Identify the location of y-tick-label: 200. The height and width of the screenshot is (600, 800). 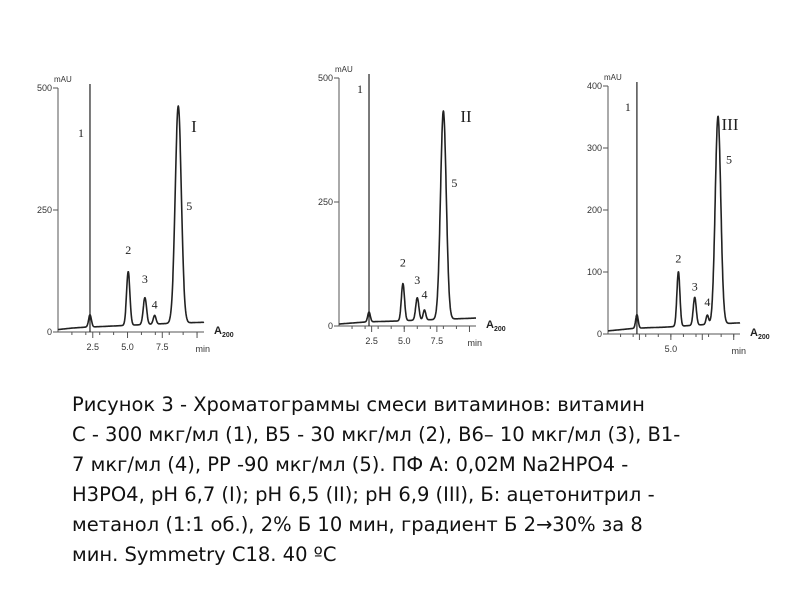
(594, 210).